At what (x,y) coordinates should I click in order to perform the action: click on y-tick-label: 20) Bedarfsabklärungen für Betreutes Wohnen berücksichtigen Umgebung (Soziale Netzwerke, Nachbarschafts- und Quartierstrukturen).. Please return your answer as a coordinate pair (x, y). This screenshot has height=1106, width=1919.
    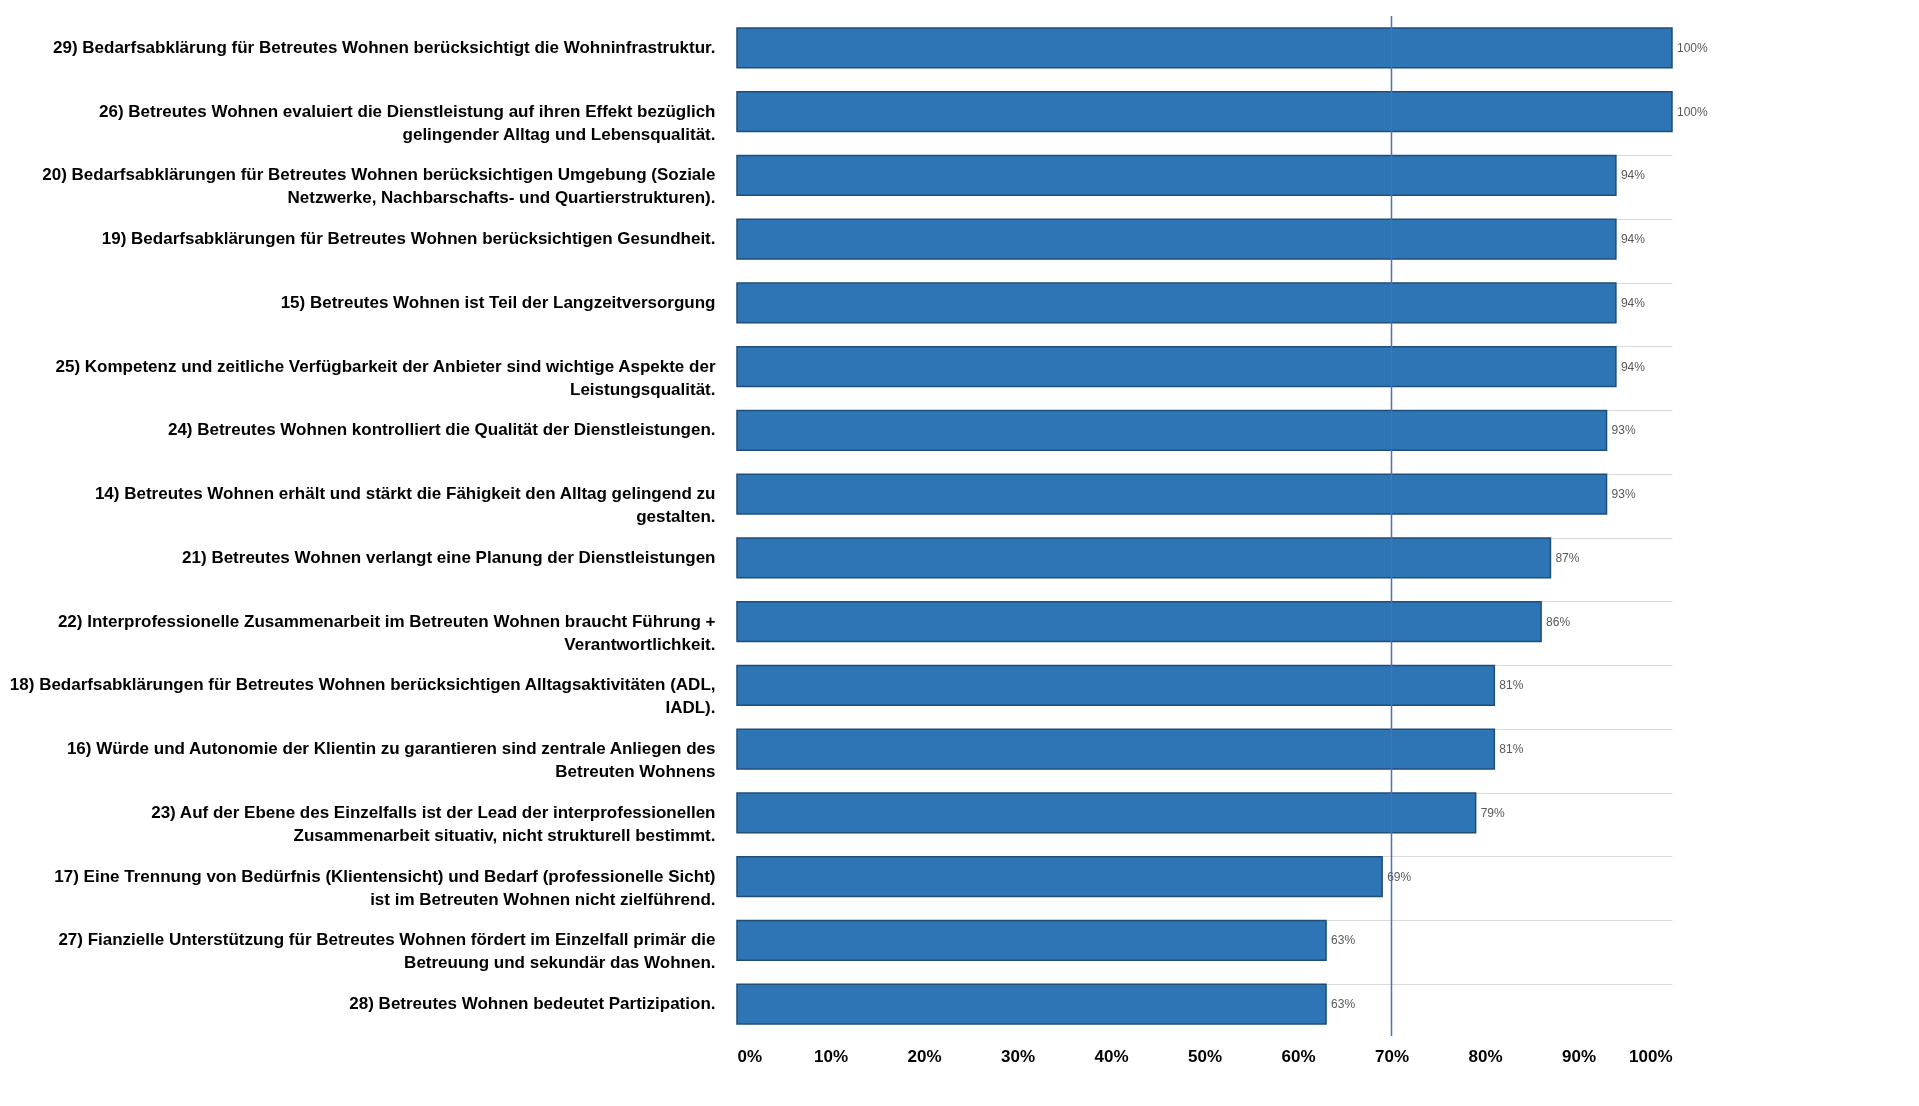
    Looking at the image, I should click on (379, 186).